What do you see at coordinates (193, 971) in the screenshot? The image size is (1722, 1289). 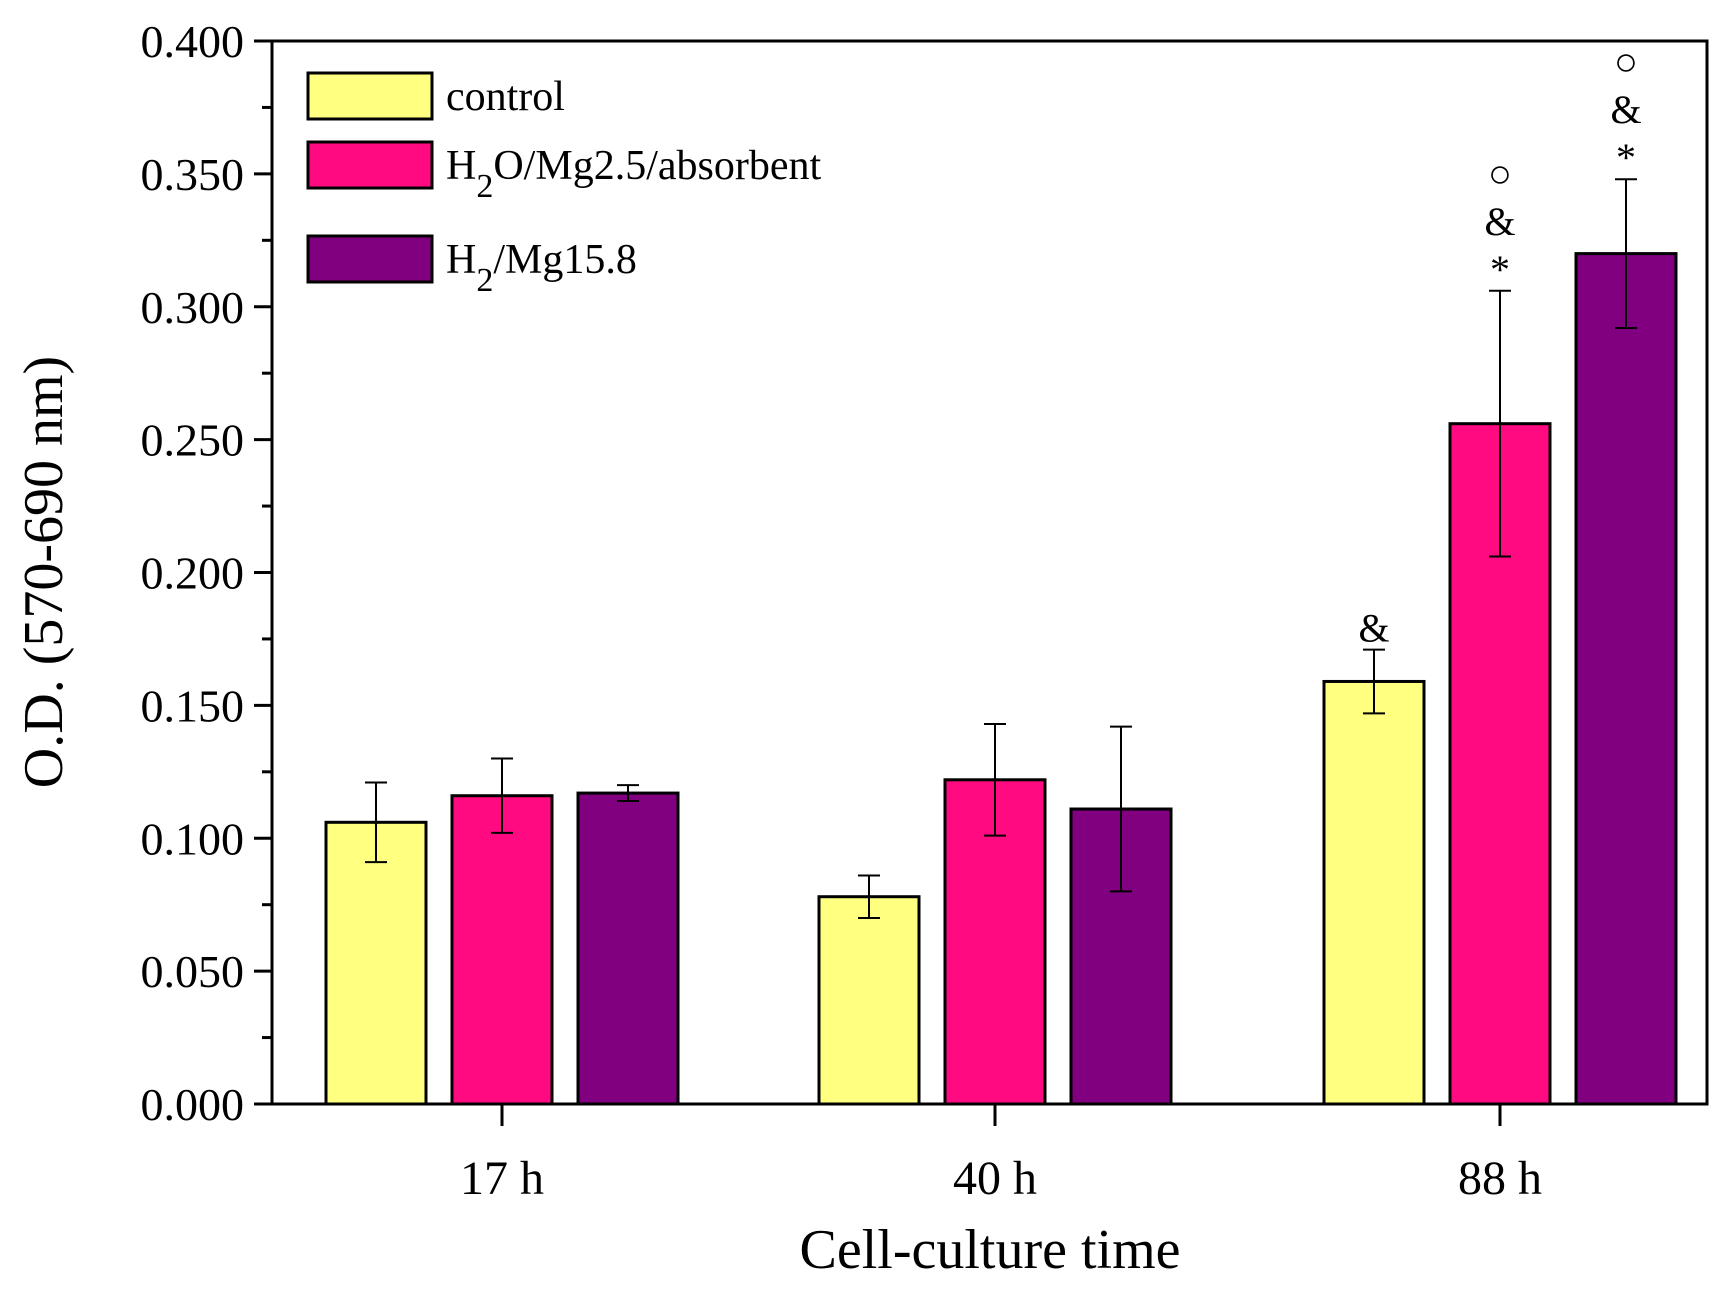 I see `y-tick-label: 0.050` at bounding box center [193, 971].